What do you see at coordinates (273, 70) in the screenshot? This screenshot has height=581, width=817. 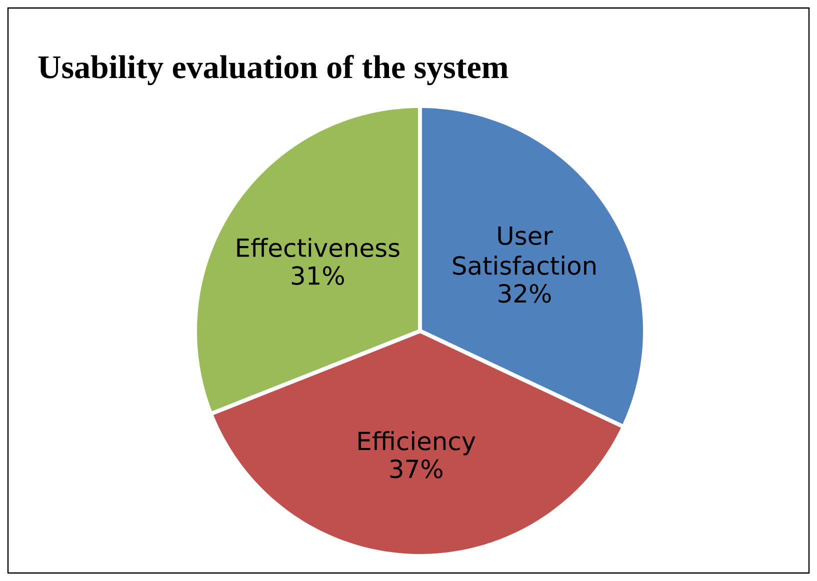 I see `chart-title: Usability evaluation of the system` at bounding box center [273, 70].